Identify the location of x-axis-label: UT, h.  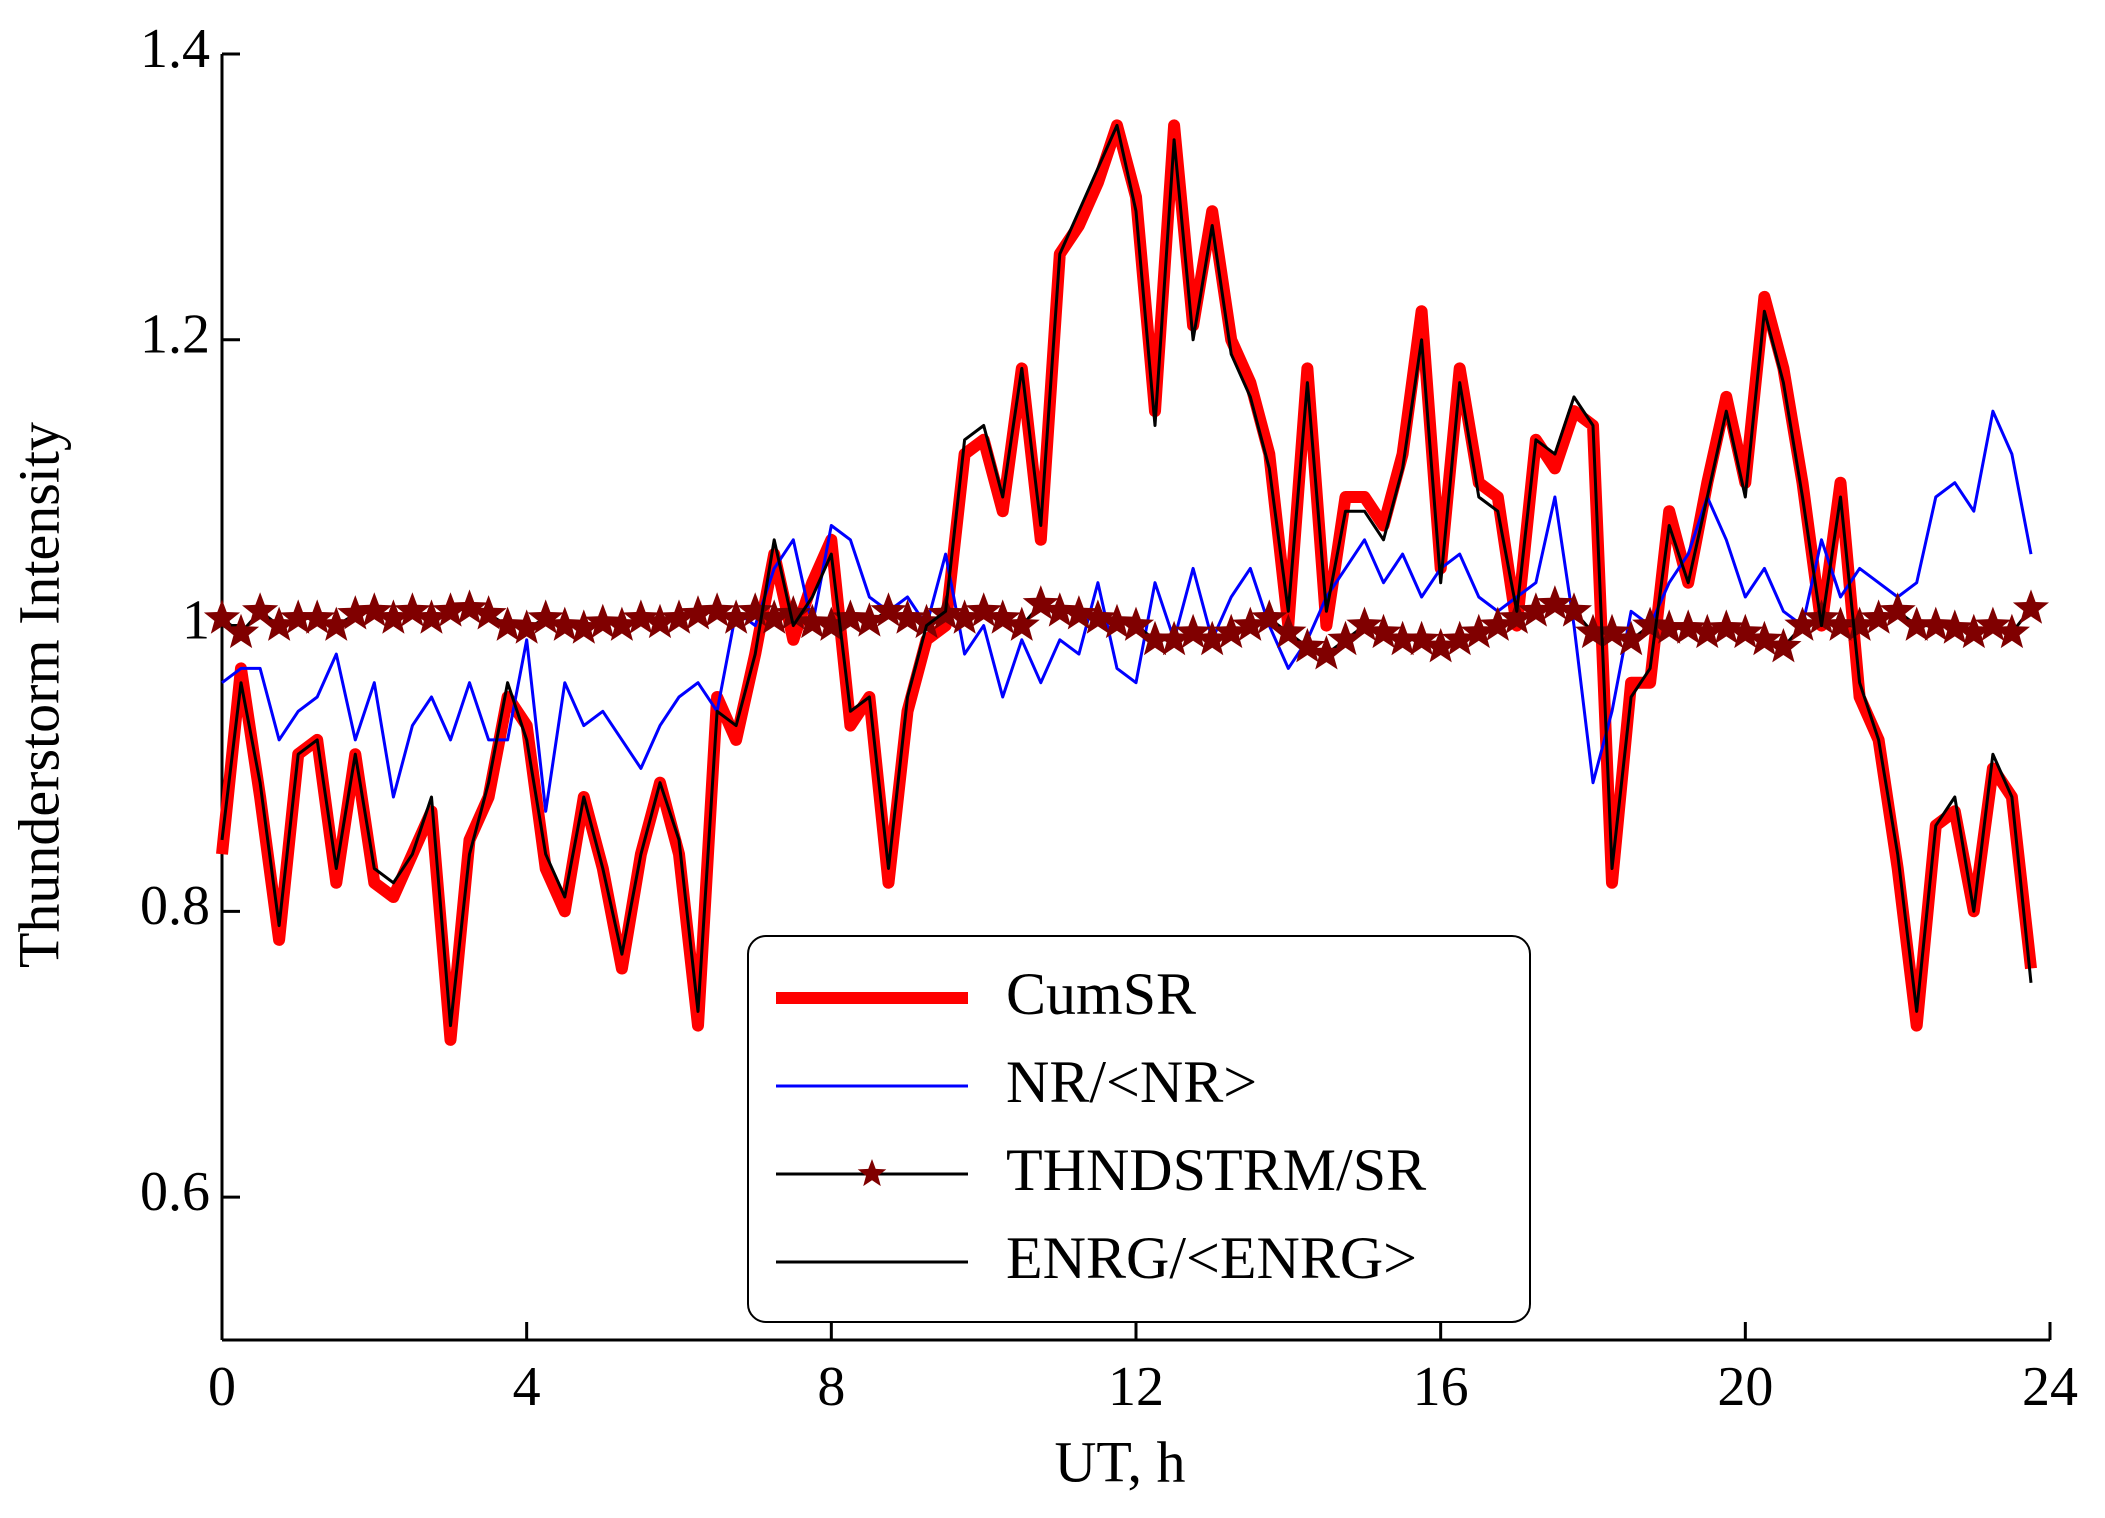
(1119, 1461).